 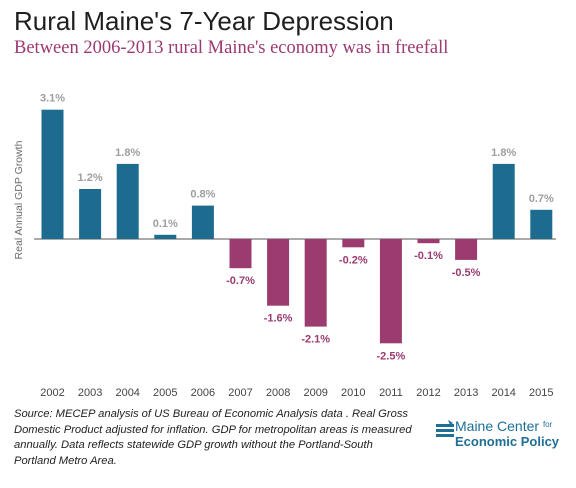 What do you see at coordinates (90, 178) in the screenshot?
I see `data-label-2003: 1.2%` at bounding box center [90, 178].